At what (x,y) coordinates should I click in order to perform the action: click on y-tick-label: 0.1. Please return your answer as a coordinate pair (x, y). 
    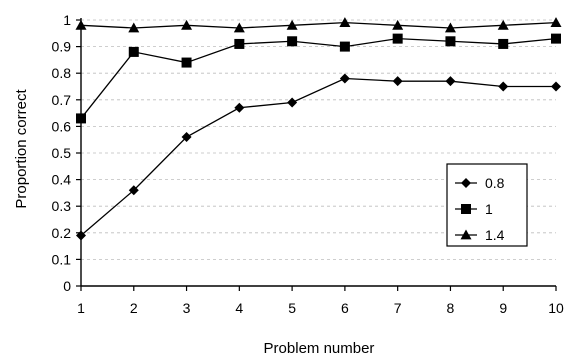
    Looking at the image, I should click on (62, 259).